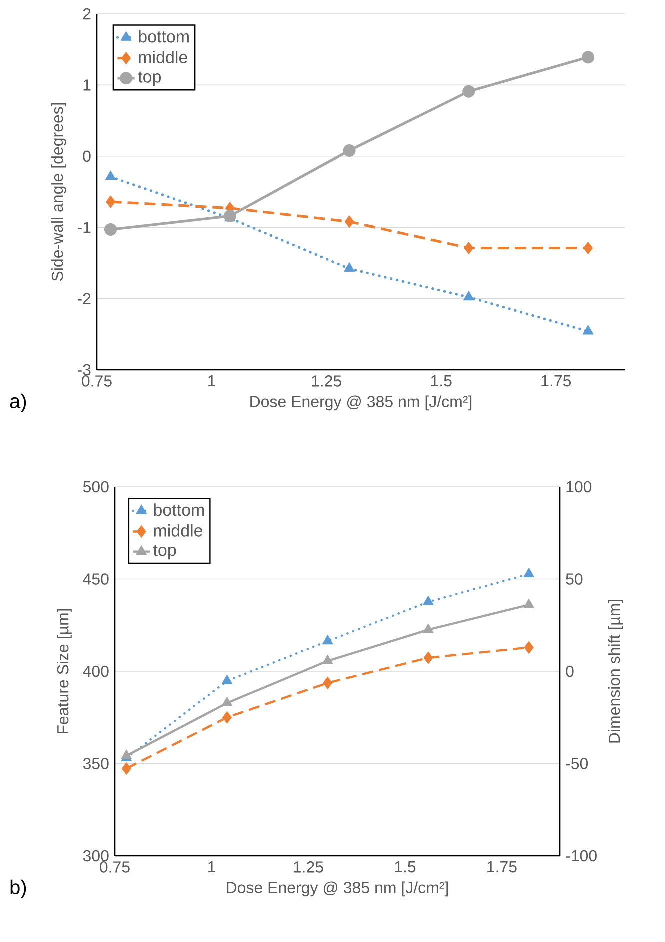 The width and height of the screenshot is (665, 942). What do you see at coordinates (64, 671) in the screenshot?
I see `y-axis-title: Feature Size [µm]` at bounding box center [64, 671].